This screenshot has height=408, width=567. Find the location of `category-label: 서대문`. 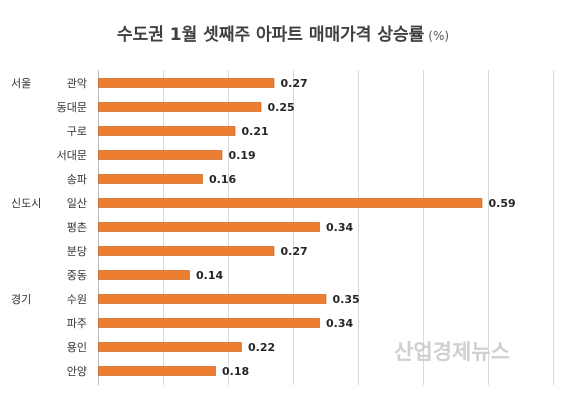

category-label: 서대문 is located at coordinates (72, 155).